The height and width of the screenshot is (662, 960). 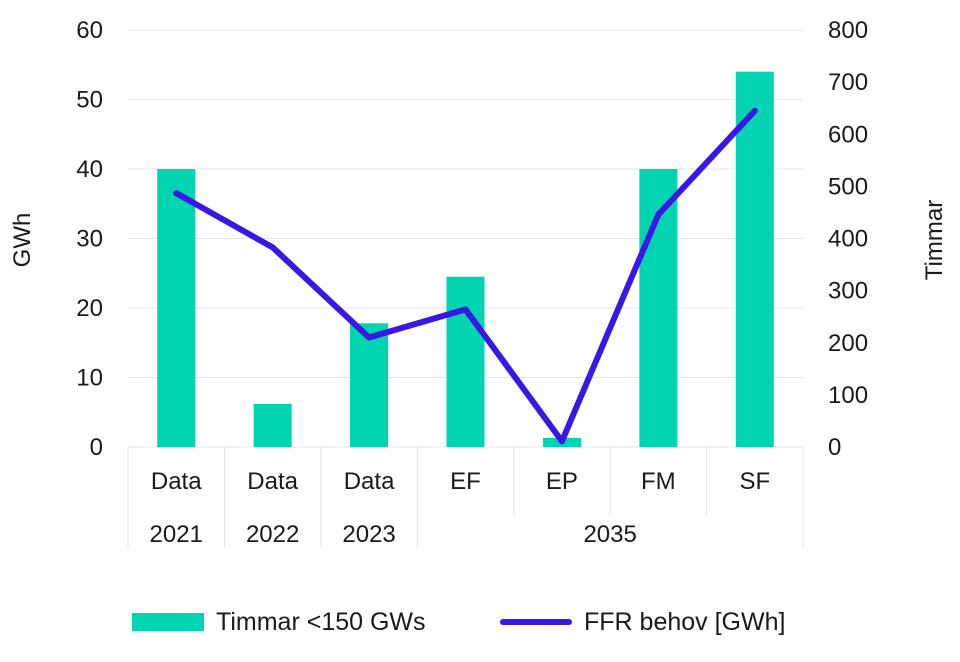 What do you see at coordinates (321, 621) in the screenshot?
I see `legend-bar-label: Timmar <150 GWs` at bounding box center [321, 621].